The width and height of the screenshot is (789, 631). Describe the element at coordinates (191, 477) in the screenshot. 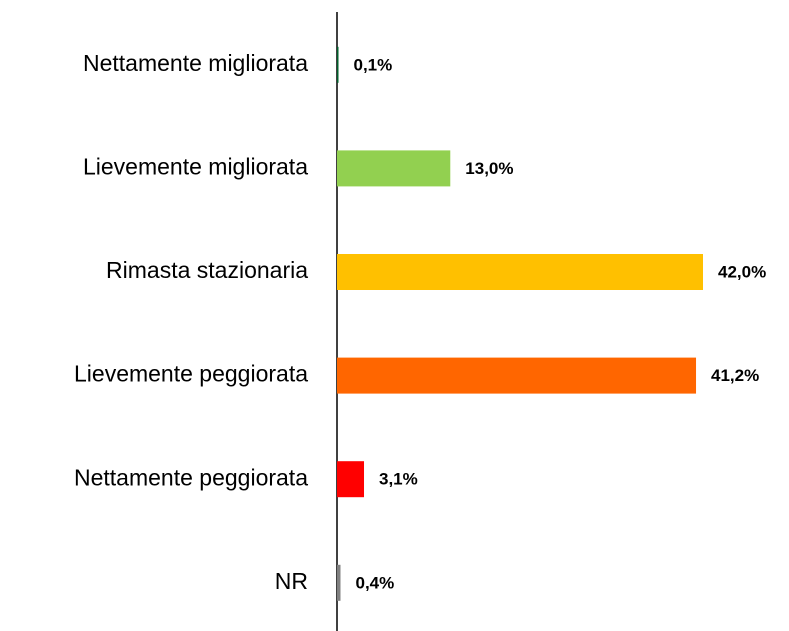

I see `category-label: Nettamente peggiorata` at that location.